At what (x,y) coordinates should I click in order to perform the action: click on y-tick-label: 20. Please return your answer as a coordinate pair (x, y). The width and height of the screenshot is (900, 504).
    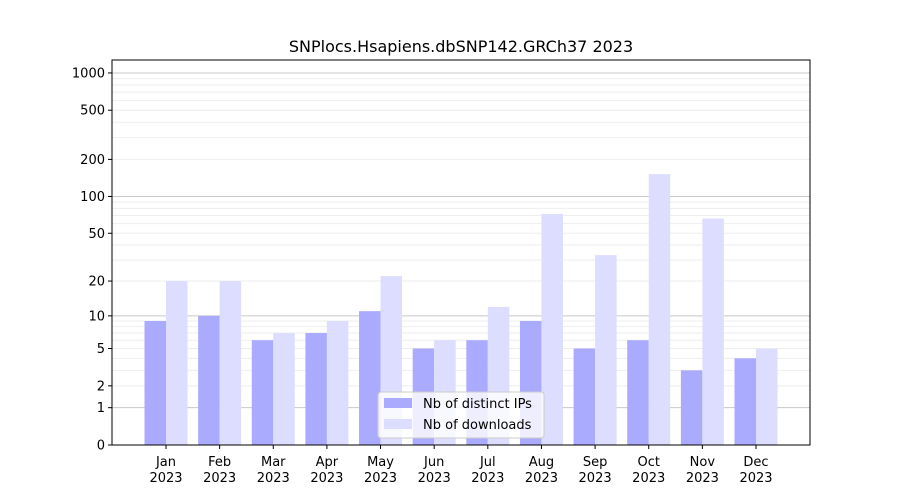
    Looking at the image, I should click on (96, 282).